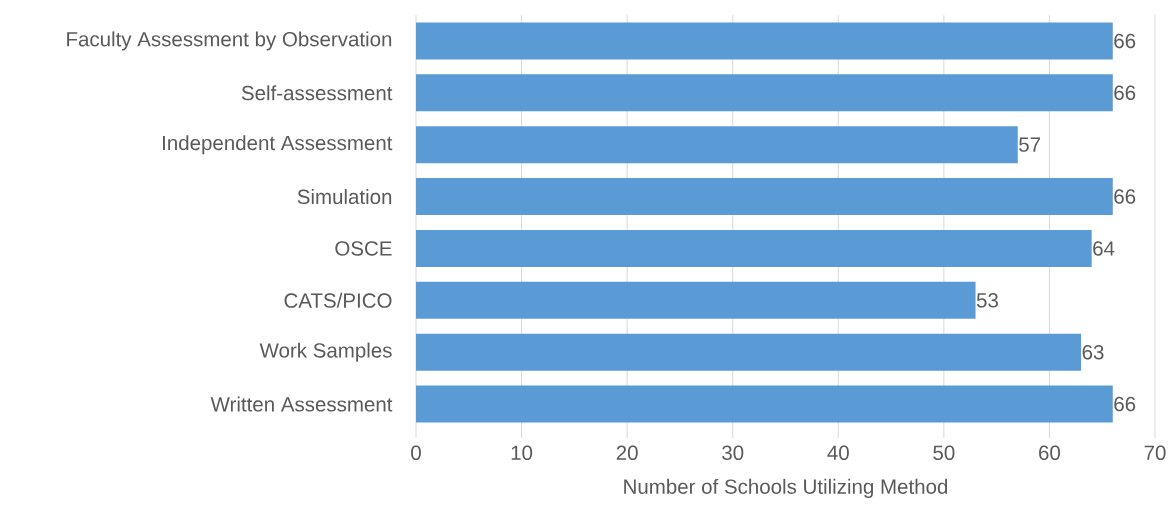  I want to click on x-tick-label: 0, so click(416, 453).